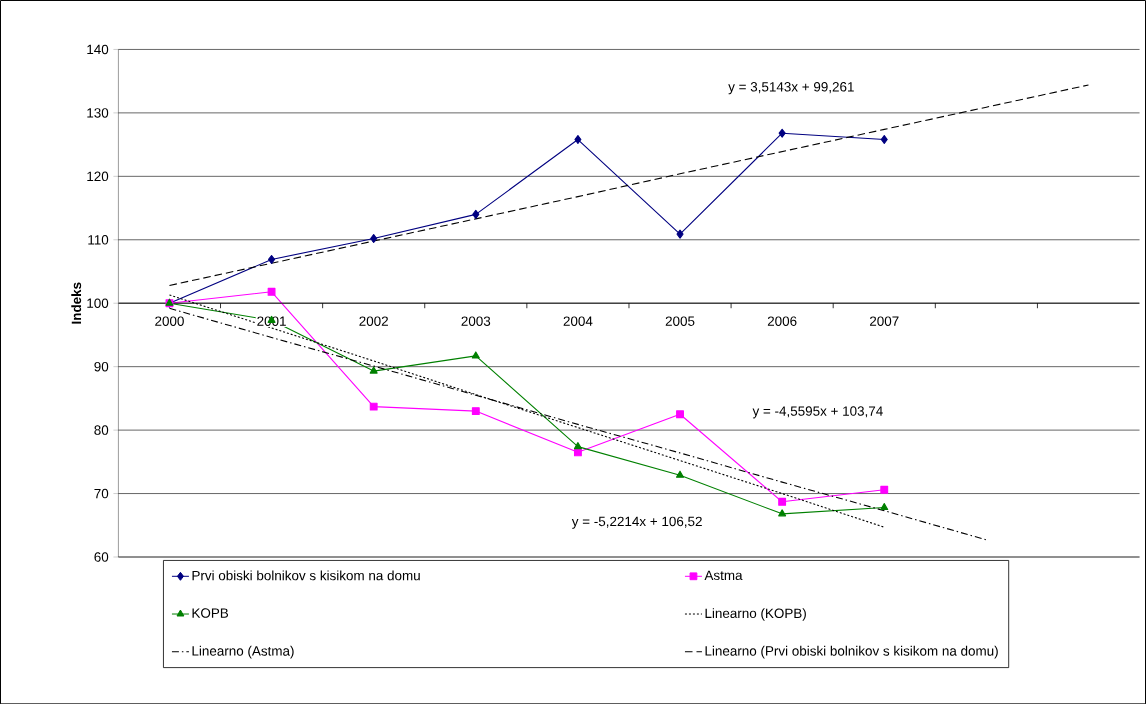 This screenshot has width=1146, height=704. I want to click on x-tick-label: 2007, so click(884, 321).